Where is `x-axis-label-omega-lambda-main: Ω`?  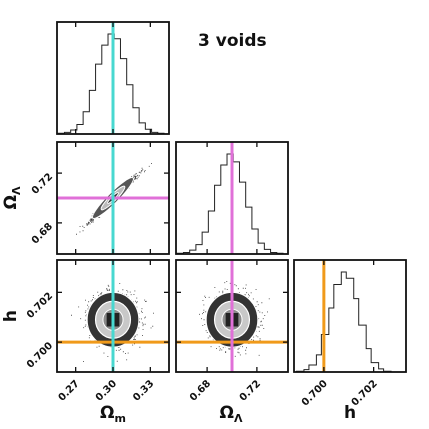 x-axis-label-omega-lambda-main: Ω is located at coordinates (227, 413).